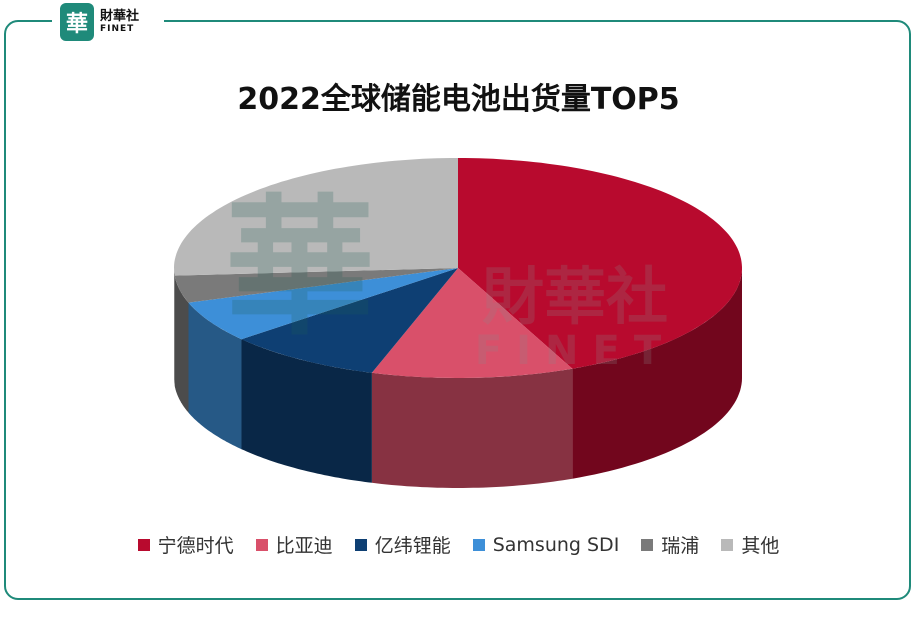  What do you see at coordinates (117, 29) in the screenshot?
I see `brand-name-en: FINET` at bounding box center [117, 29].